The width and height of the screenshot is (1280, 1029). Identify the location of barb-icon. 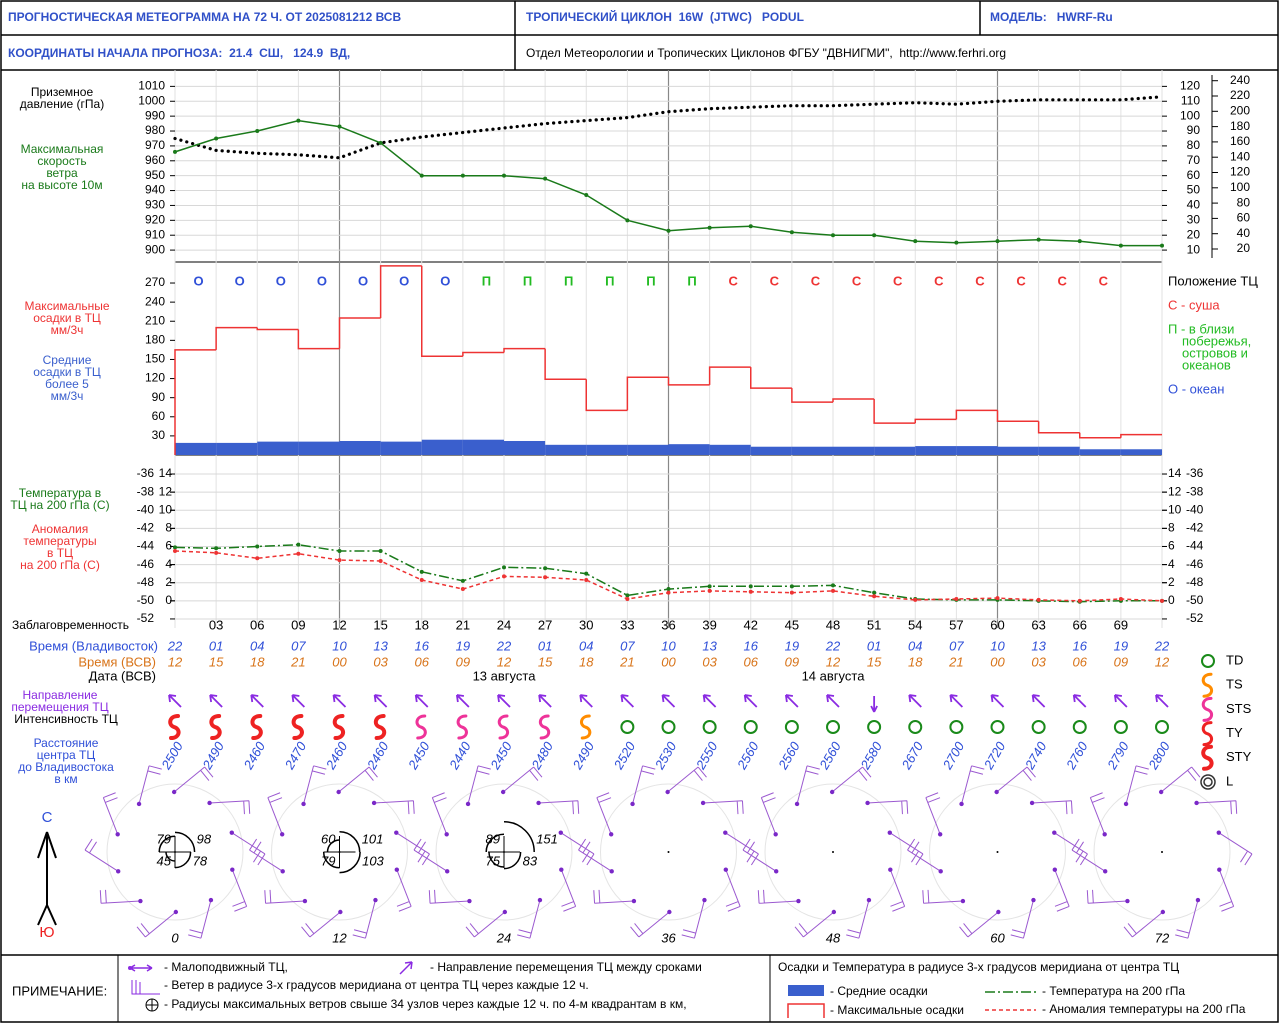
(145, 987).